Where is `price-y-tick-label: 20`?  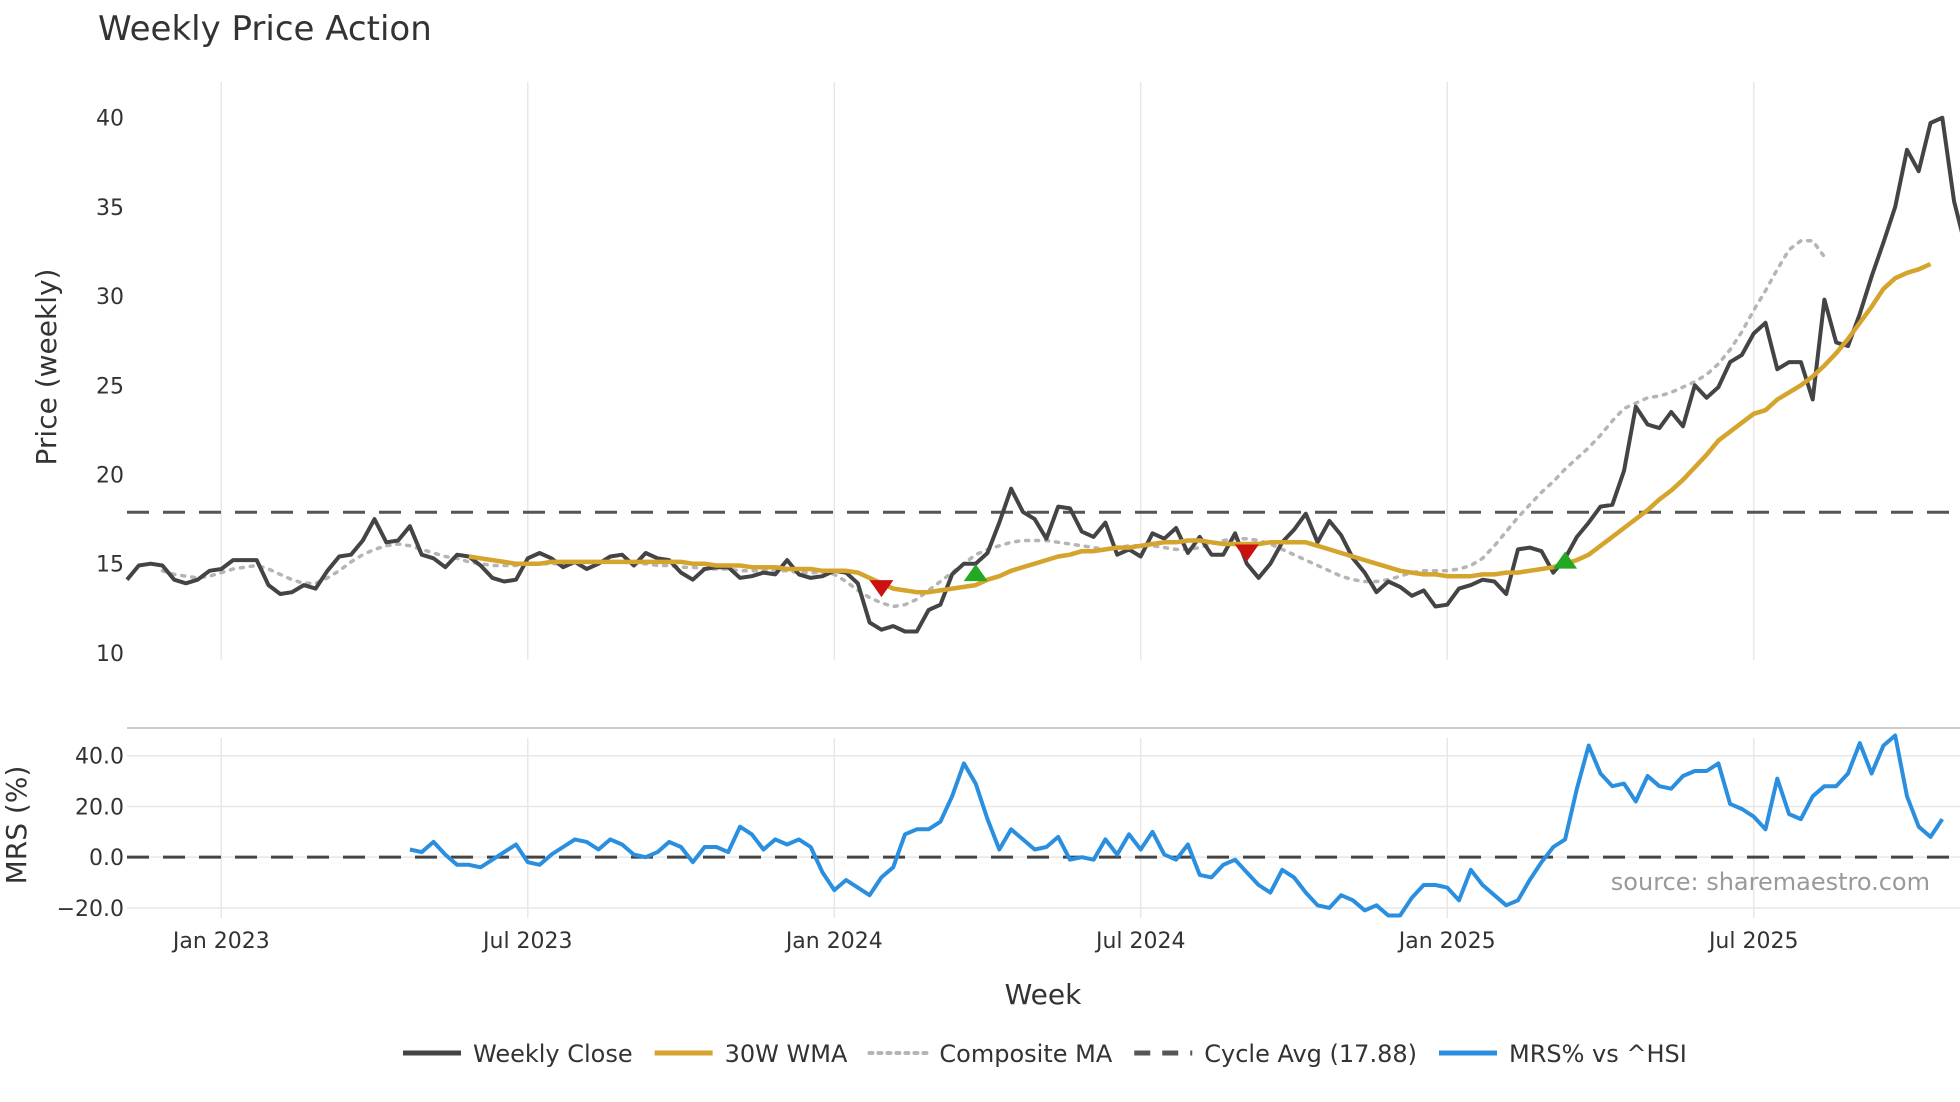
price-y-tick-label: 20 is located at coordinates (110, 475).